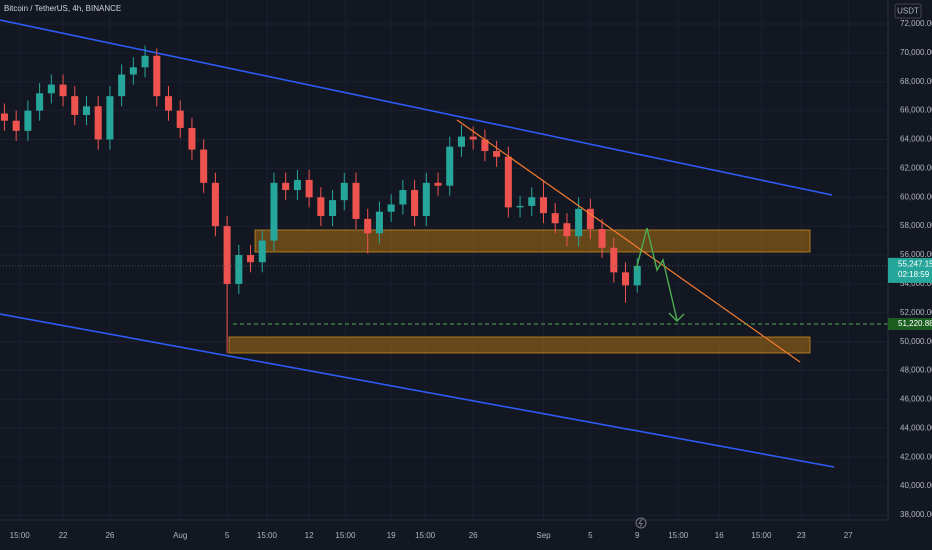 This screenshot has width=932, height=550. I want to click on overlay, so click(444, 295).